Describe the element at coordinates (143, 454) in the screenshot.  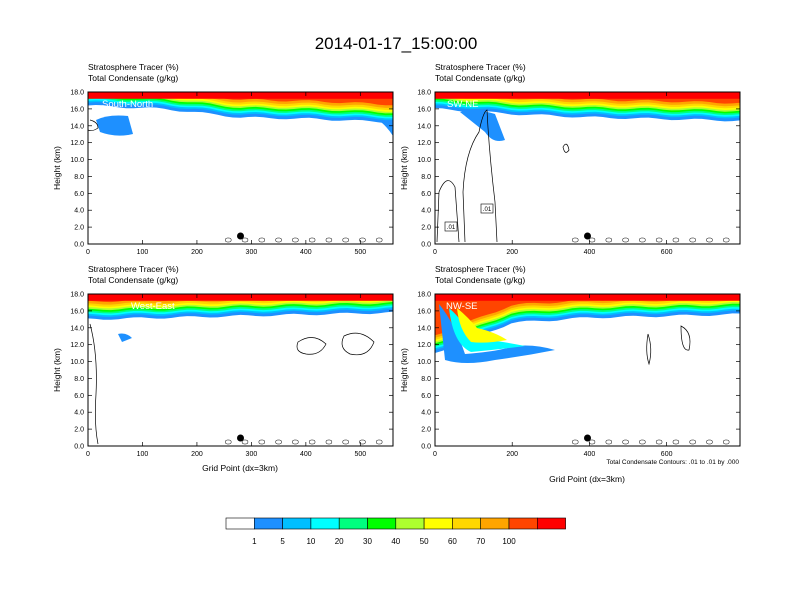
I see `x-tick-label: 100` at that location.